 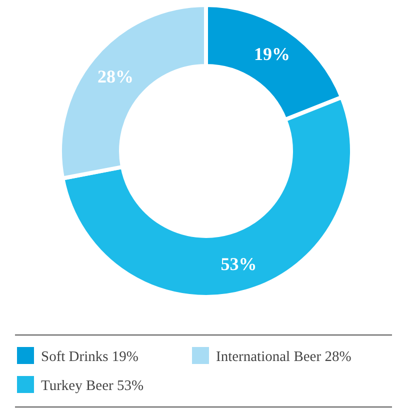 What do you see at coordinates (284, 357) in the screenshot?
I see `legend-label: International Beer 28%` at bounding box center [284, 357].